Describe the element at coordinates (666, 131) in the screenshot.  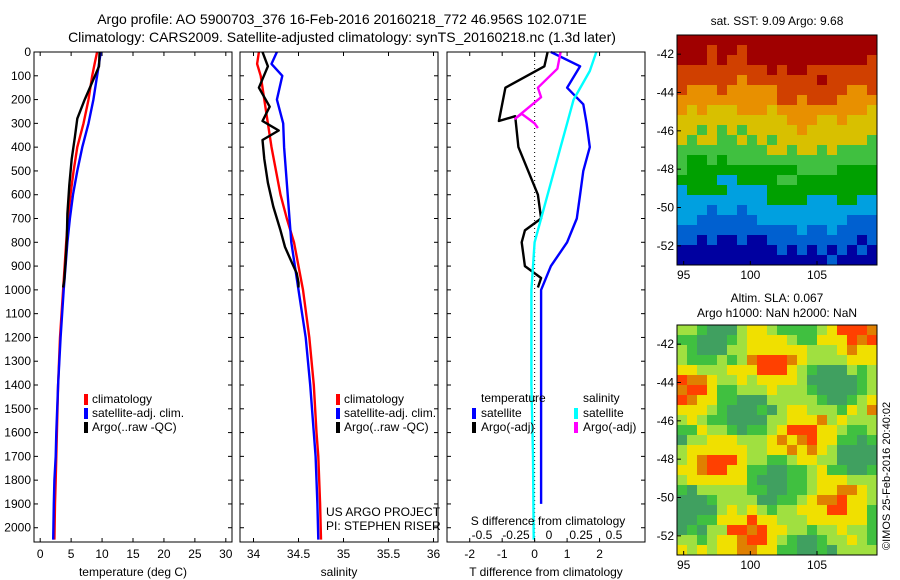
I see `map-y-tick-label: -46` at that location.